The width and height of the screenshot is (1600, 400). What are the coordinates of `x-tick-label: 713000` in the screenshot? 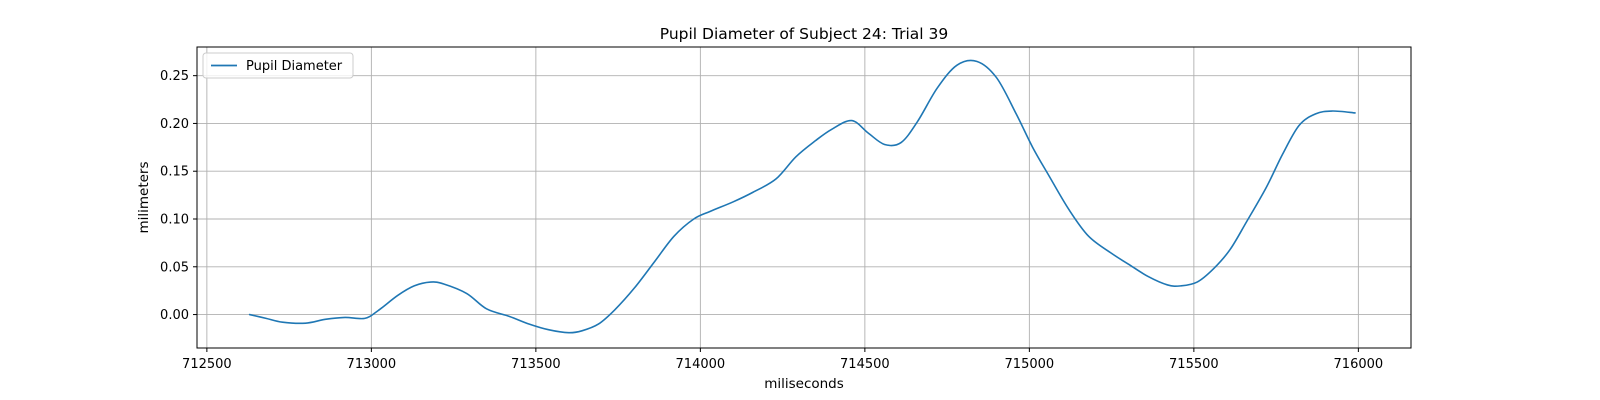 It's located at (372, 364).